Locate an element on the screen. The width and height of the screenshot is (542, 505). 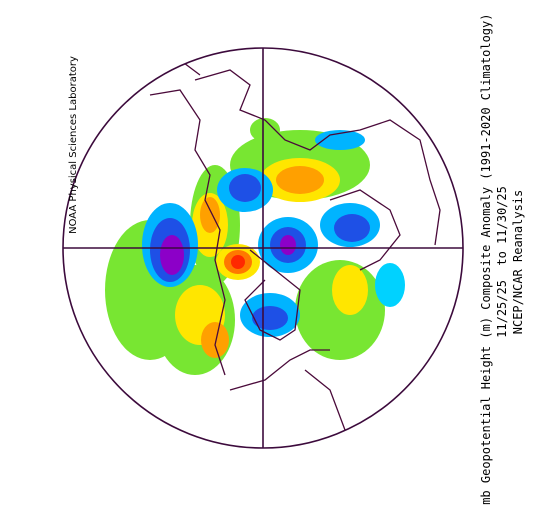
date-range: 11/25/25 to 11/30/25 is located at coordinates (502, 262).